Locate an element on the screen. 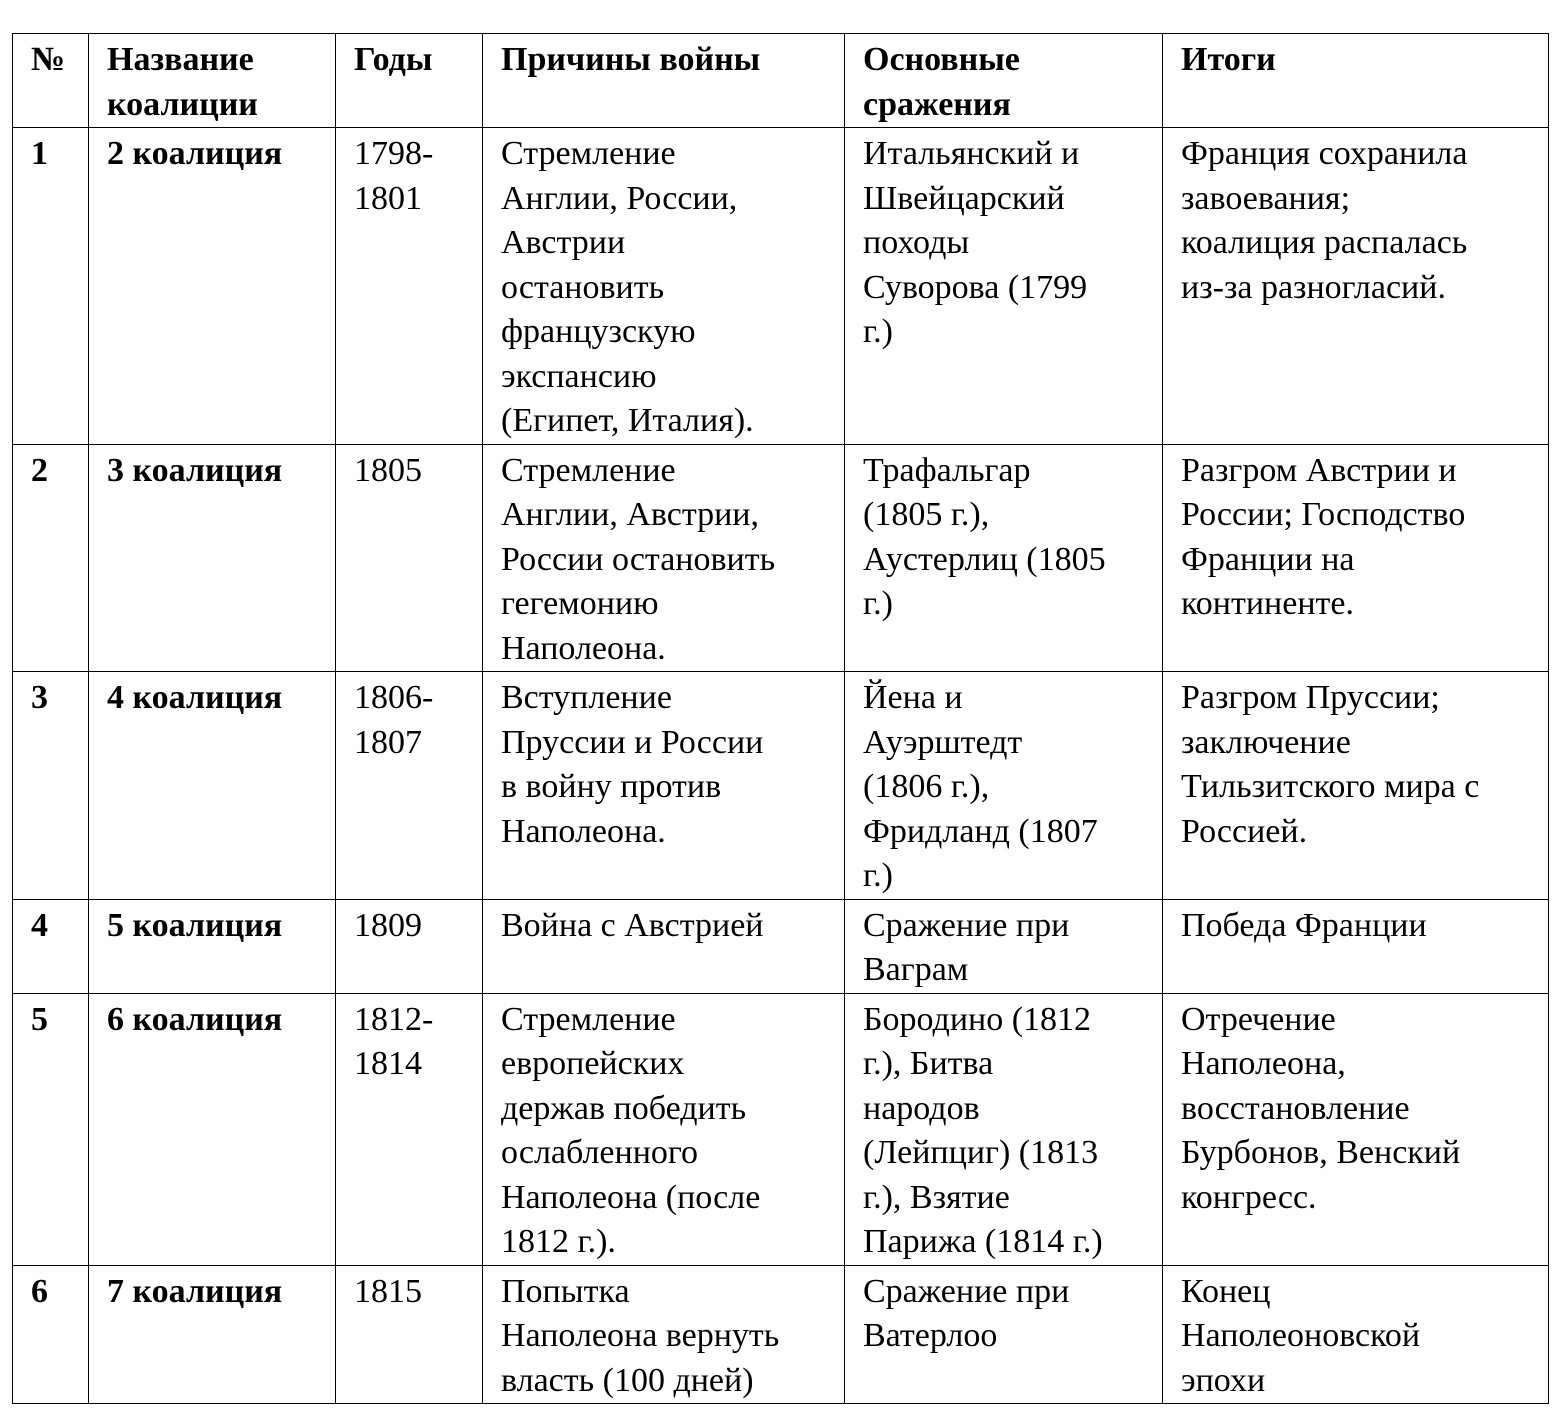 The height and width of the screenshot is (1408, 1559). header-coalition-name: Название коалиции is located at coordinates (212, 80).